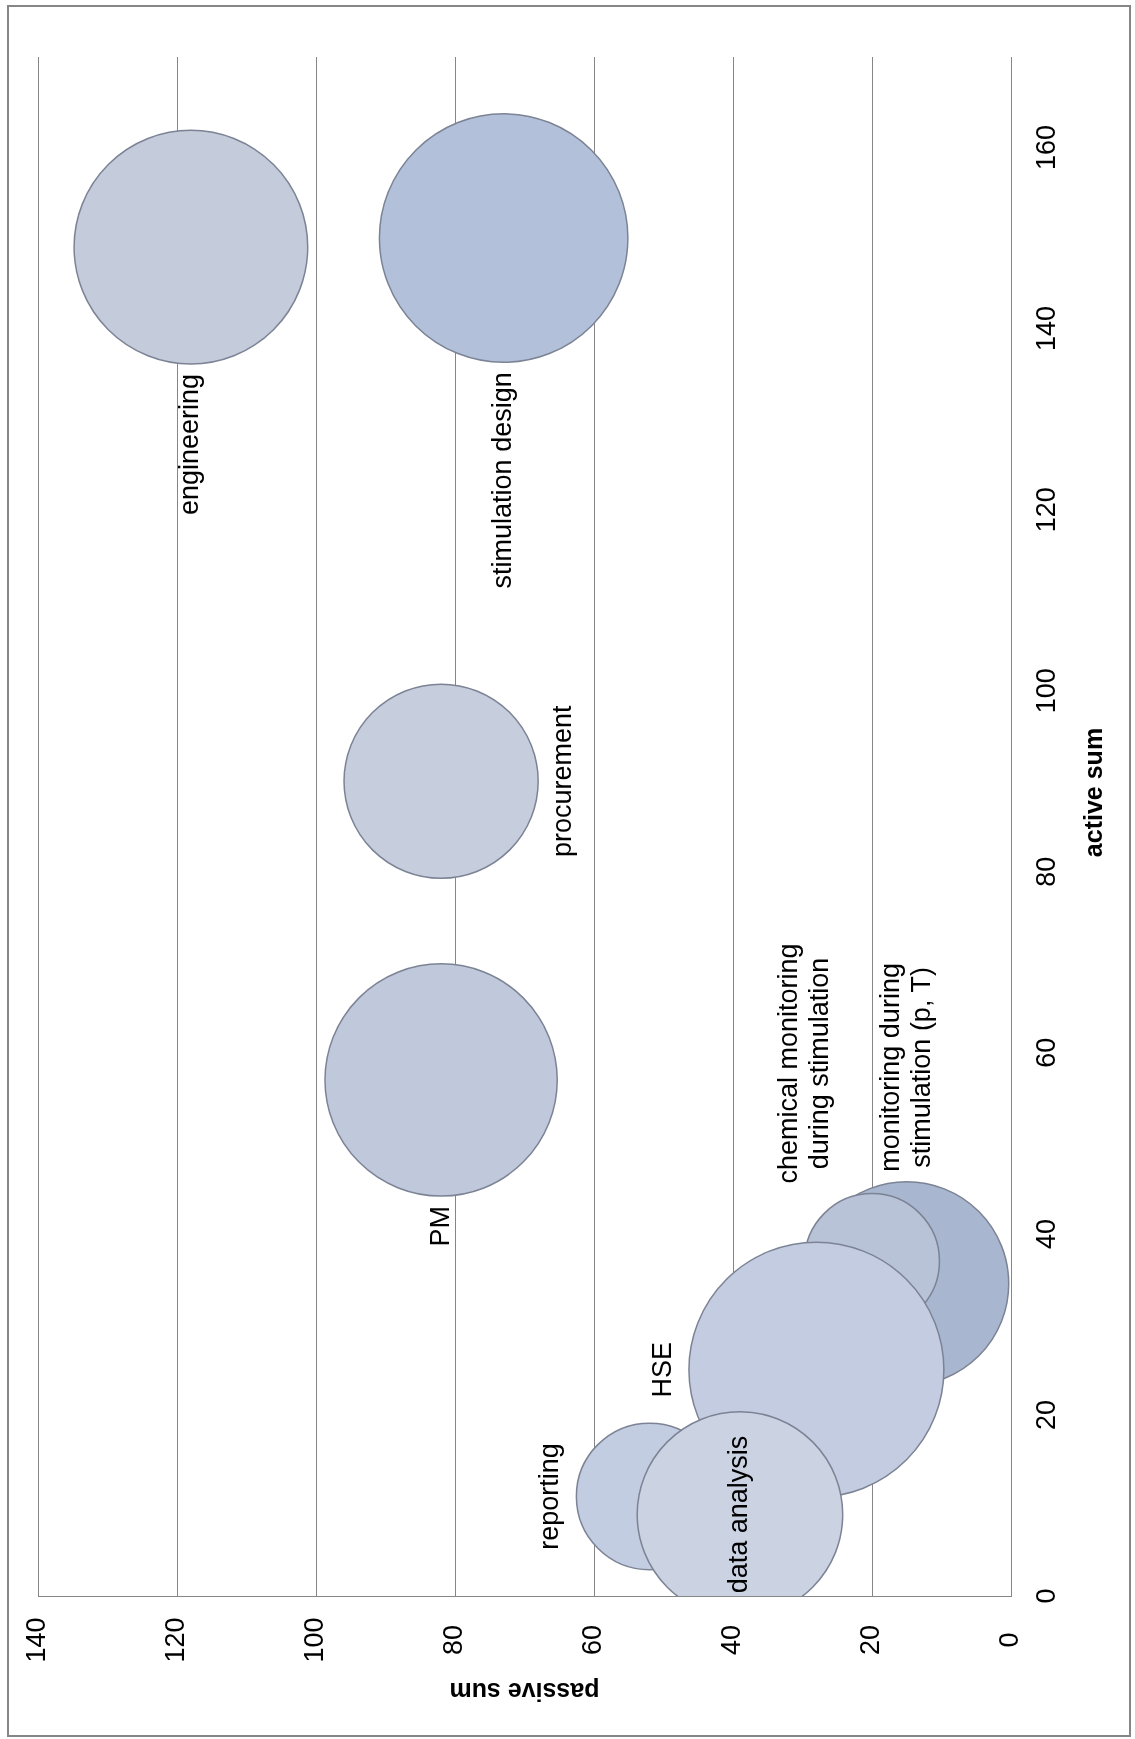 The image size is (1135, 1739). Describe the element at coordinates (1046, 1596) in the screenshot. I see `y-tick-label: 0` at that location.